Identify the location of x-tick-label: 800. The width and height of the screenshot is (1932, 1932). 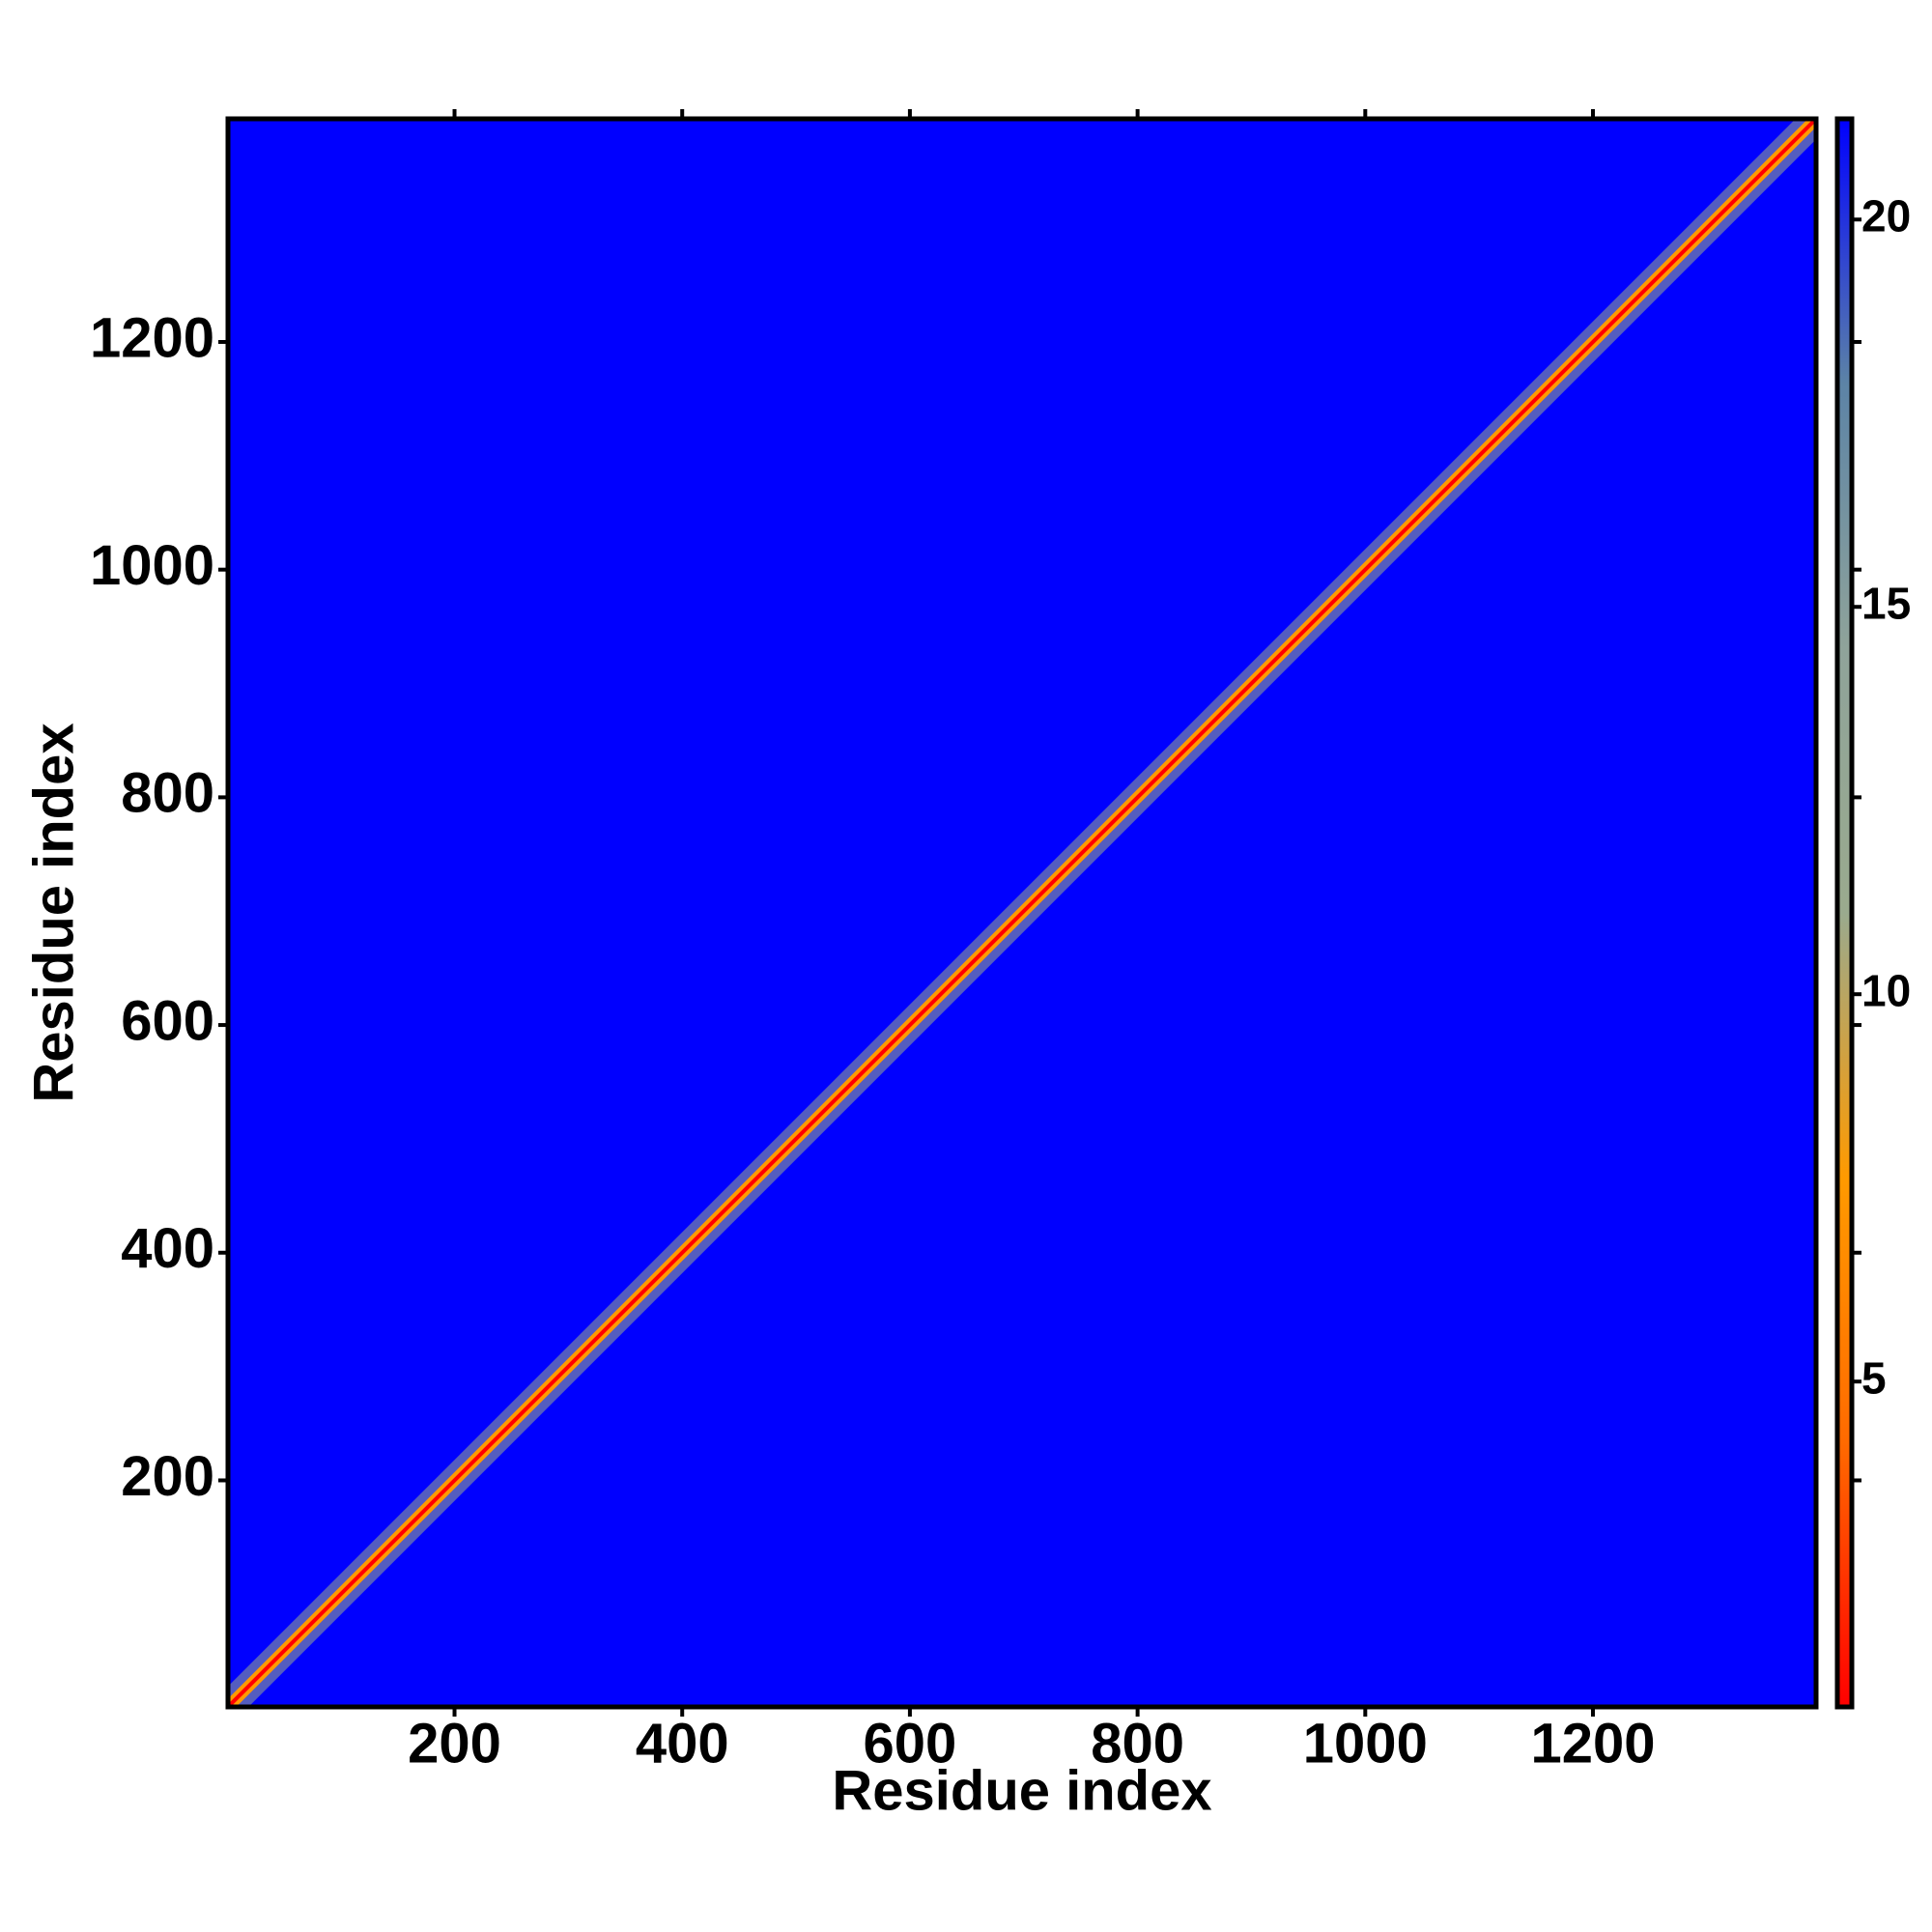
(1137, 1743).